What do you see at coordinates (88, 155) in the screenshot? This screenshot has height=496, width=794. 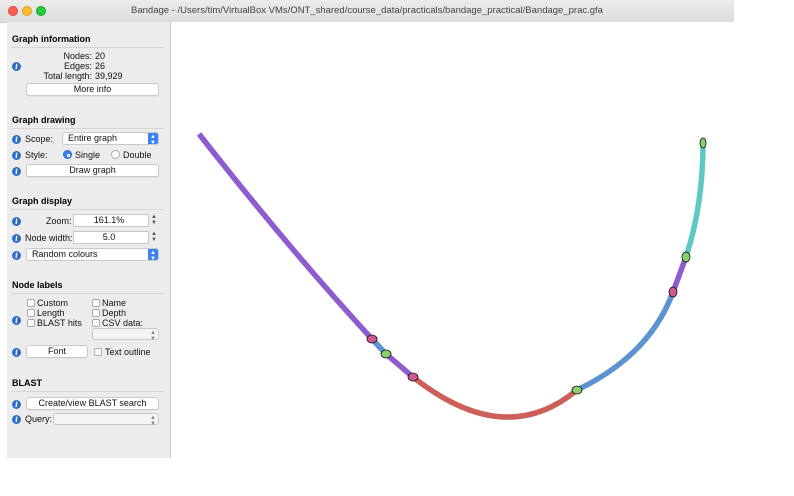 I see `style-single-label: Single` at bounding box center [88, 155].